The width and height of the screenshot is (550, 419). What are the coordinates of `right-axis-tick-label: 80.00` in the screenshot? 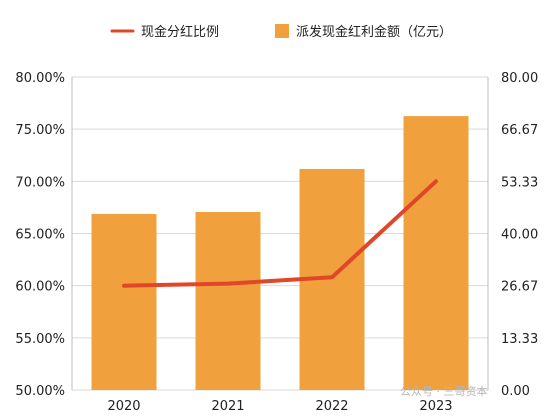 It's located at (519, 78).